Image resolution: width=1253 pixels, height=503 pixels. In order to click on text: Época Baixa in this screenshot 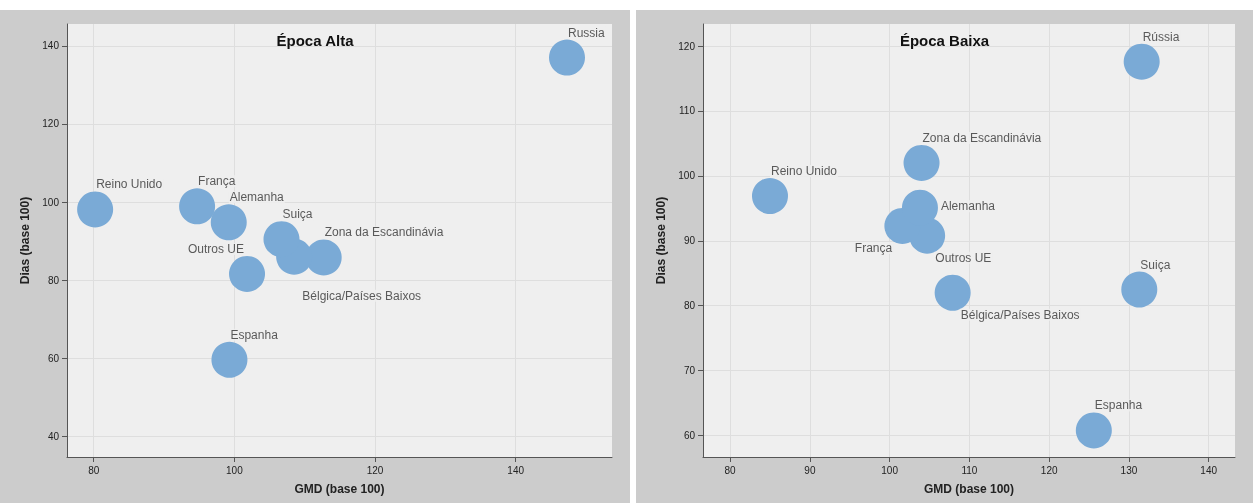, I will do `click(944, 40)`.